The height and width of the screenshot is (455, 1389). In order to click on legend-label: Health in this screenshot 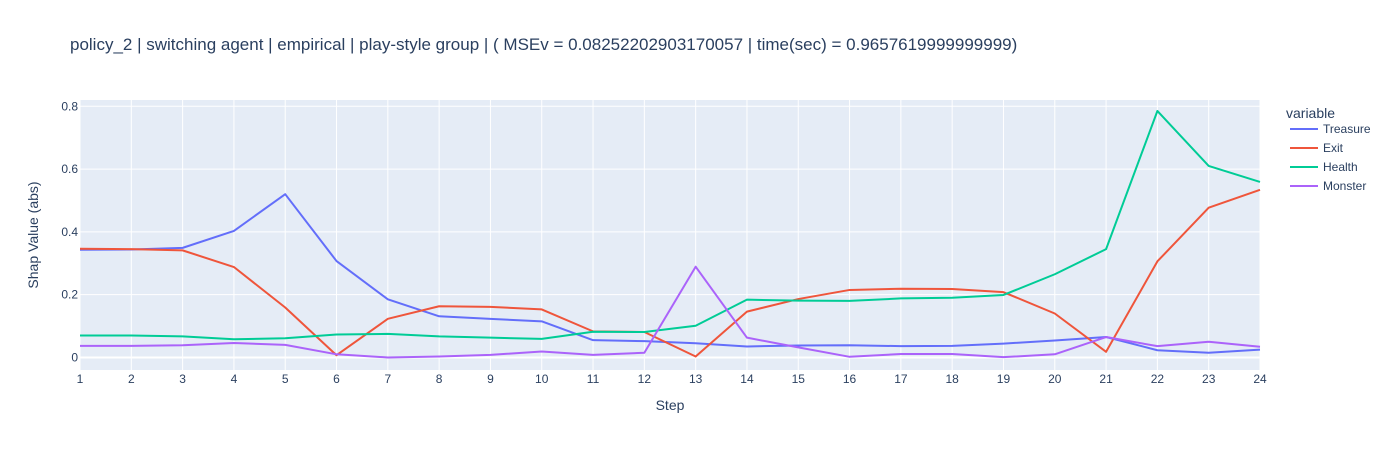, I will do `click(1340, 167)`.